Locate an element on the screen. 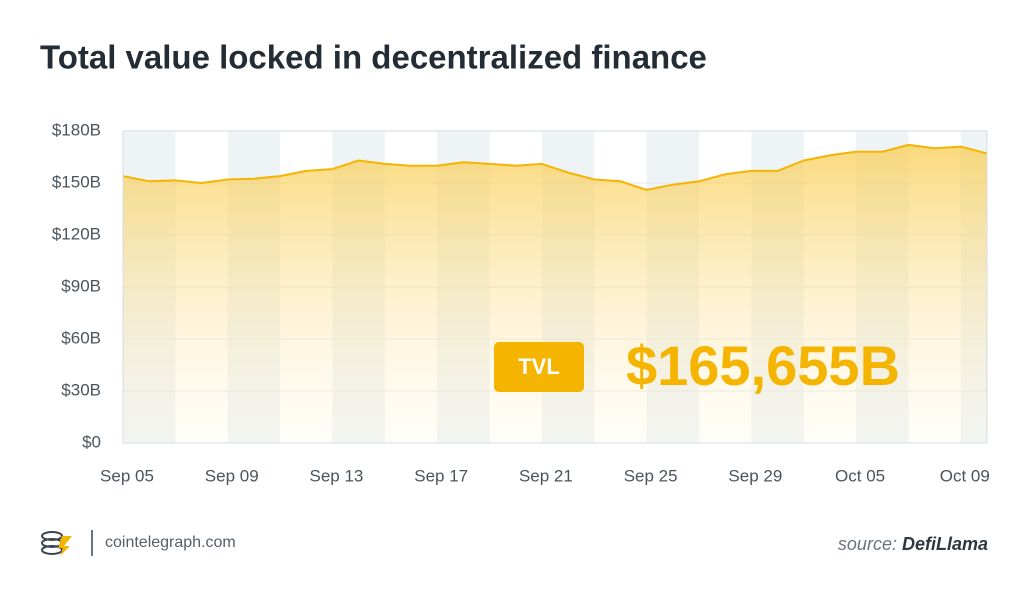  source-prefix: source: is located at coordinates (867, 544).